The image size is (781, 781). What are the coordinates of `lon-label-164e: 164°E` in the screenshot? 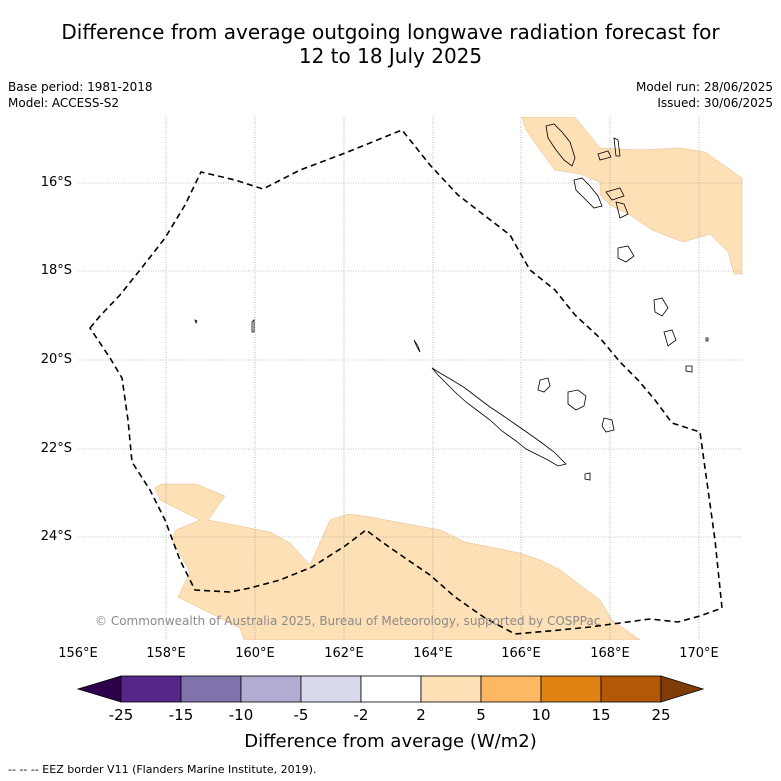 It's located at (433, 653).